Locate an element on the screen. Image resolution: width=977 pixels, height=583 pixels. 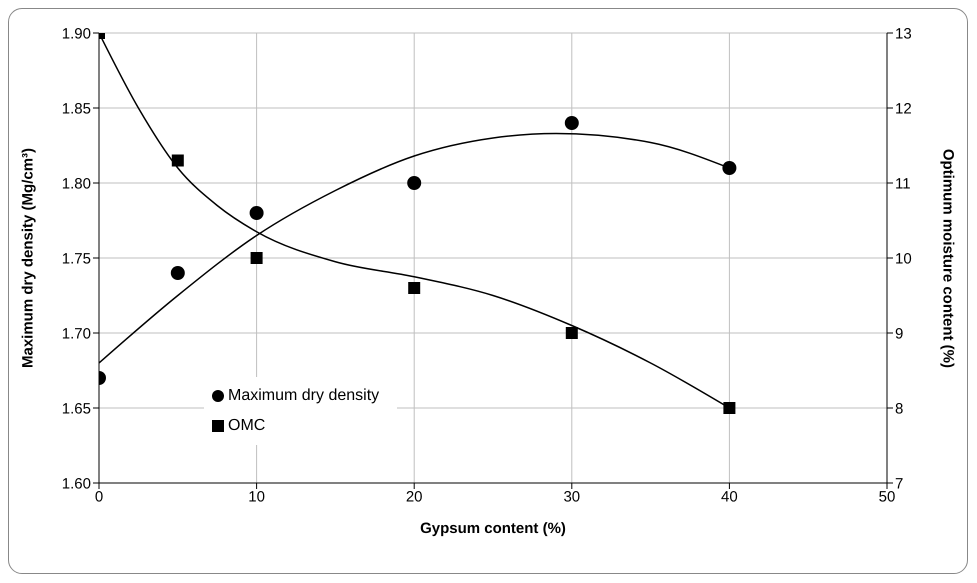
legend-label: OMC is located at coordinates (247, 425).